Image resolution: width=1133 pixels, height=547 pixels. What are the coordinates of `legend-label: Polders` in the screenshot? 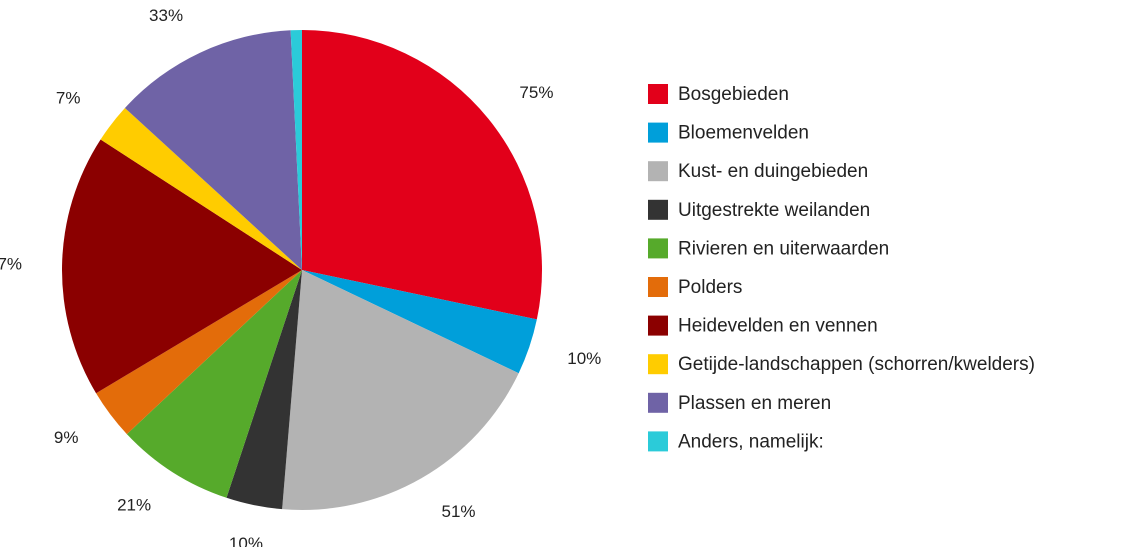 It's located at (710, 287).